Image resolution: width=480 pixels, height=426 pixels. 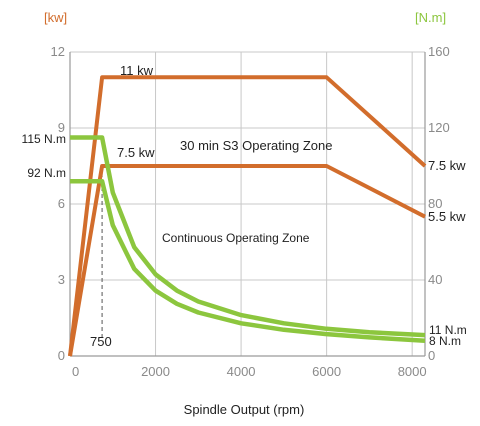 I want to click on label-end-5-5kw: 5.5 kw, so click(x=447, y=216).